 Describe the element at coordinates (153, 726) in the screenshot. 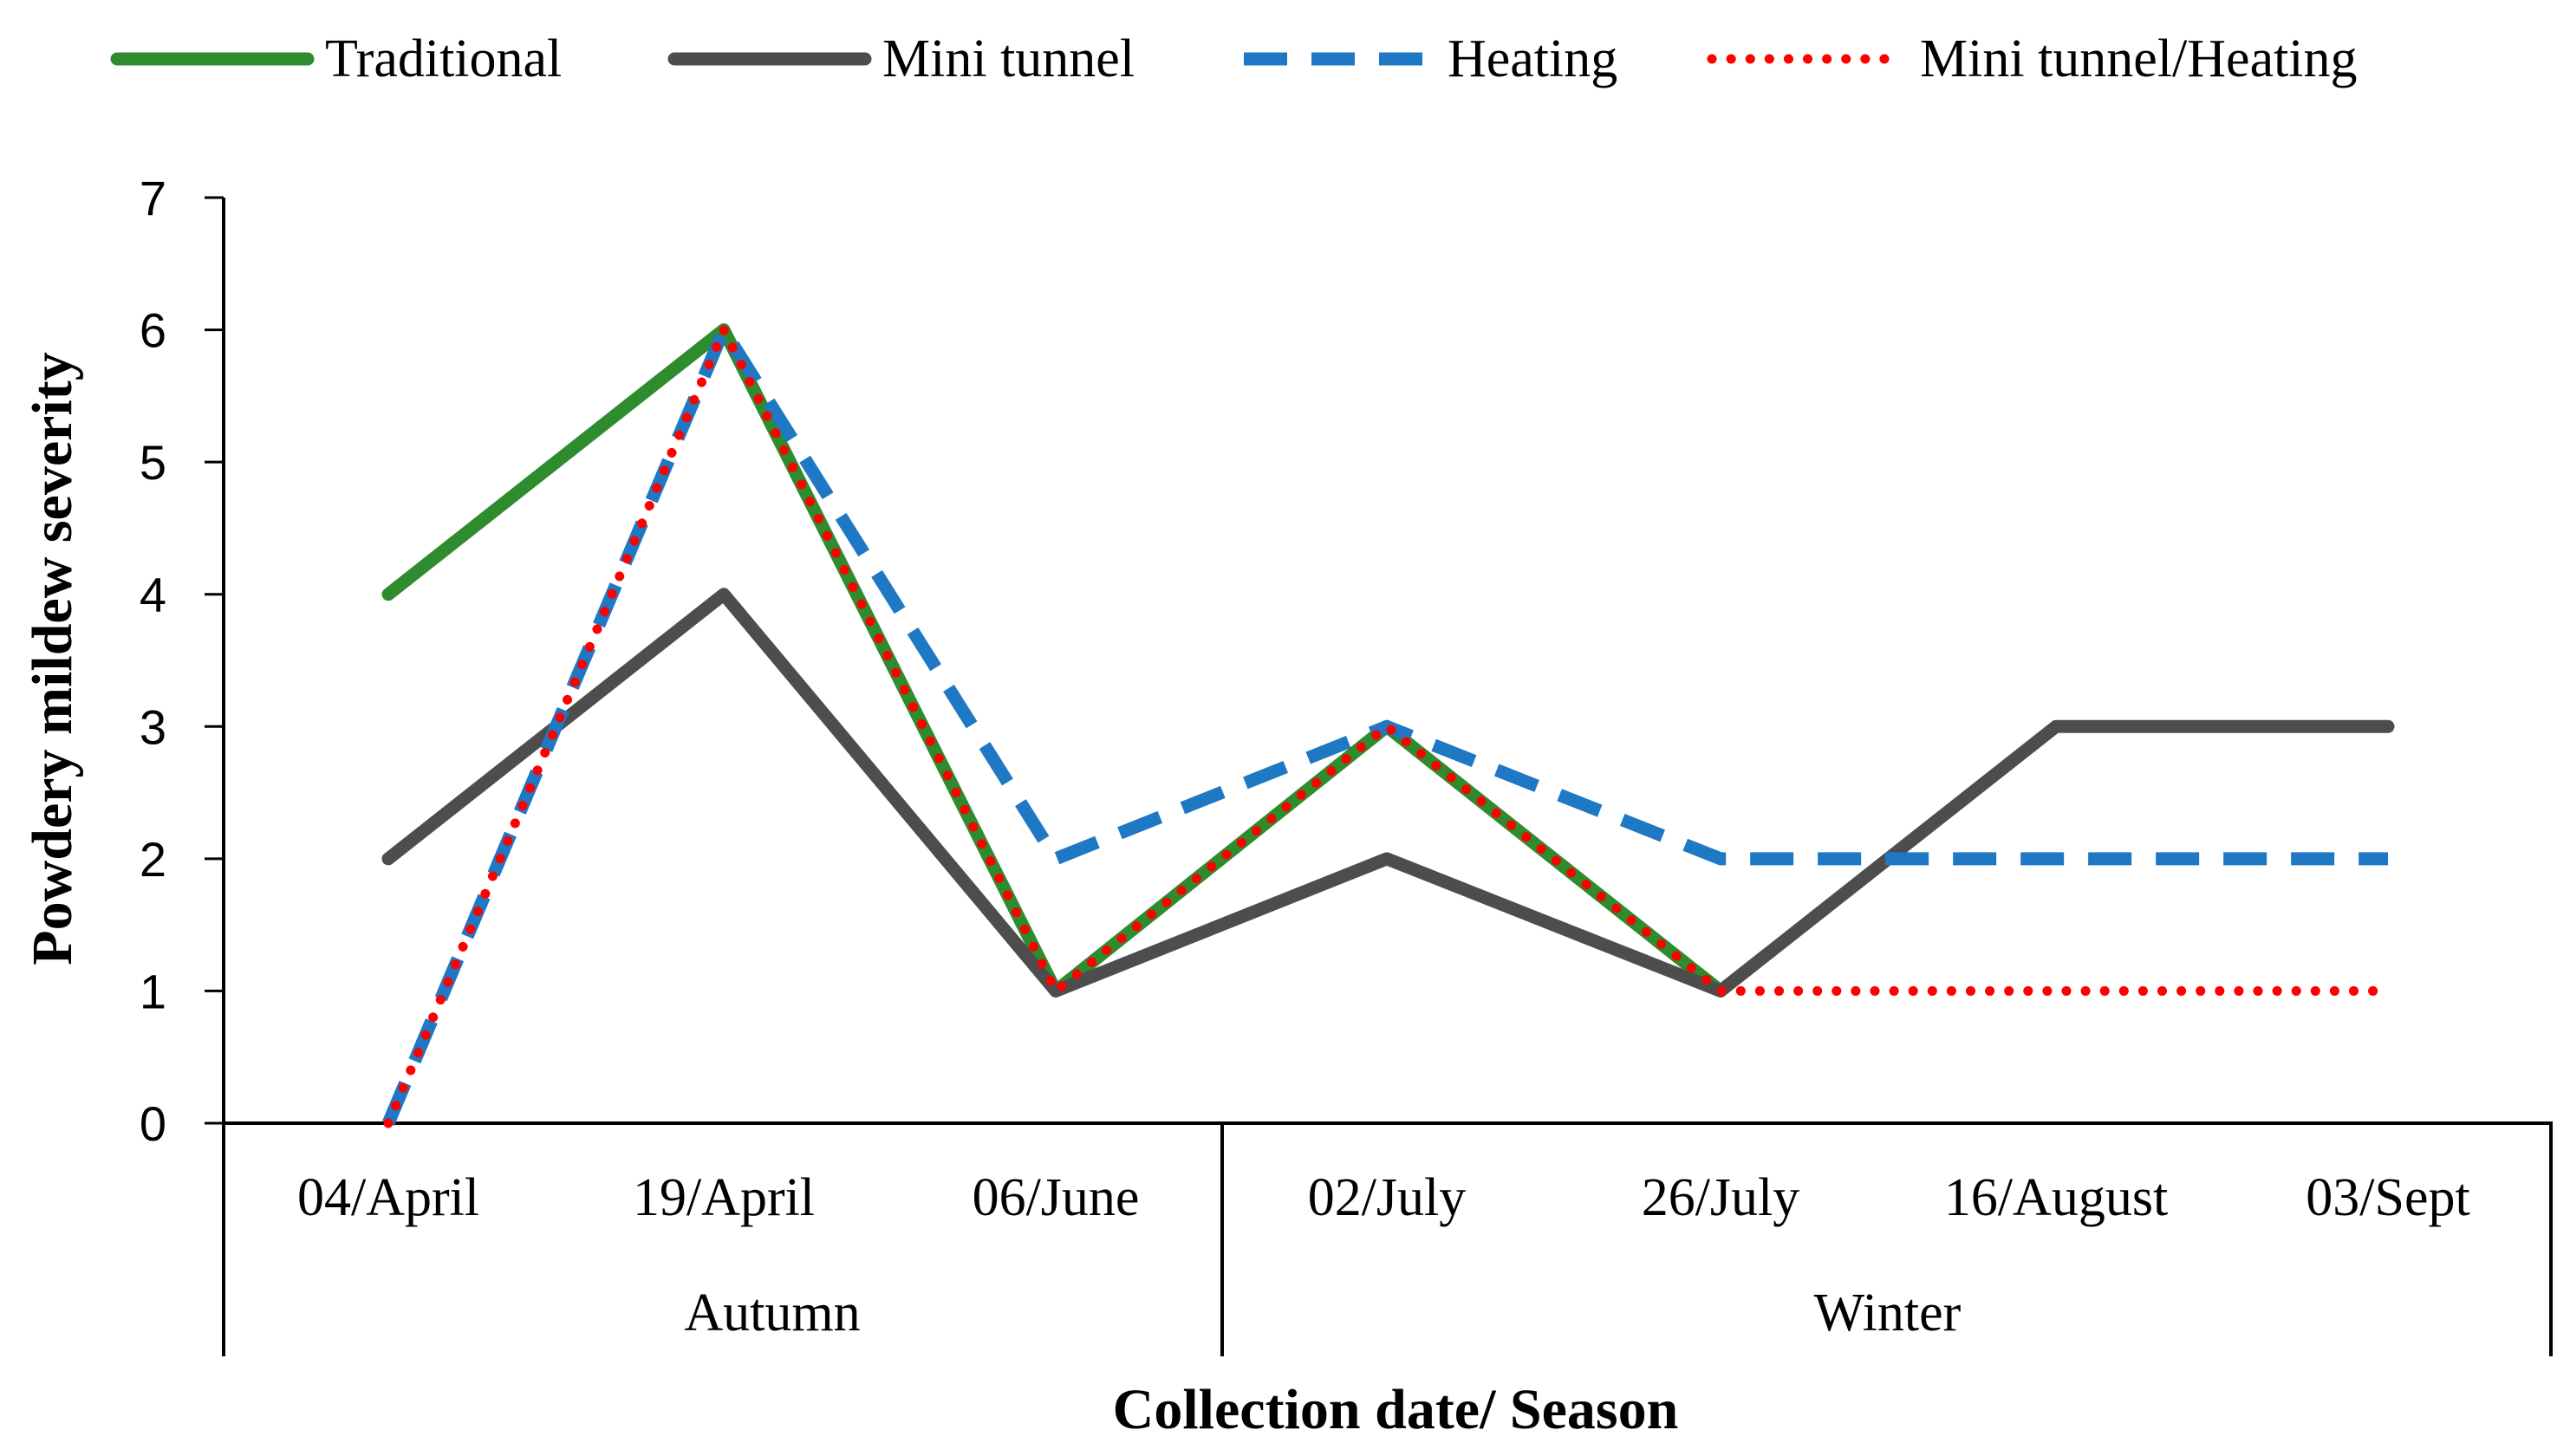

I see `y-tick-label: 3` at that location.